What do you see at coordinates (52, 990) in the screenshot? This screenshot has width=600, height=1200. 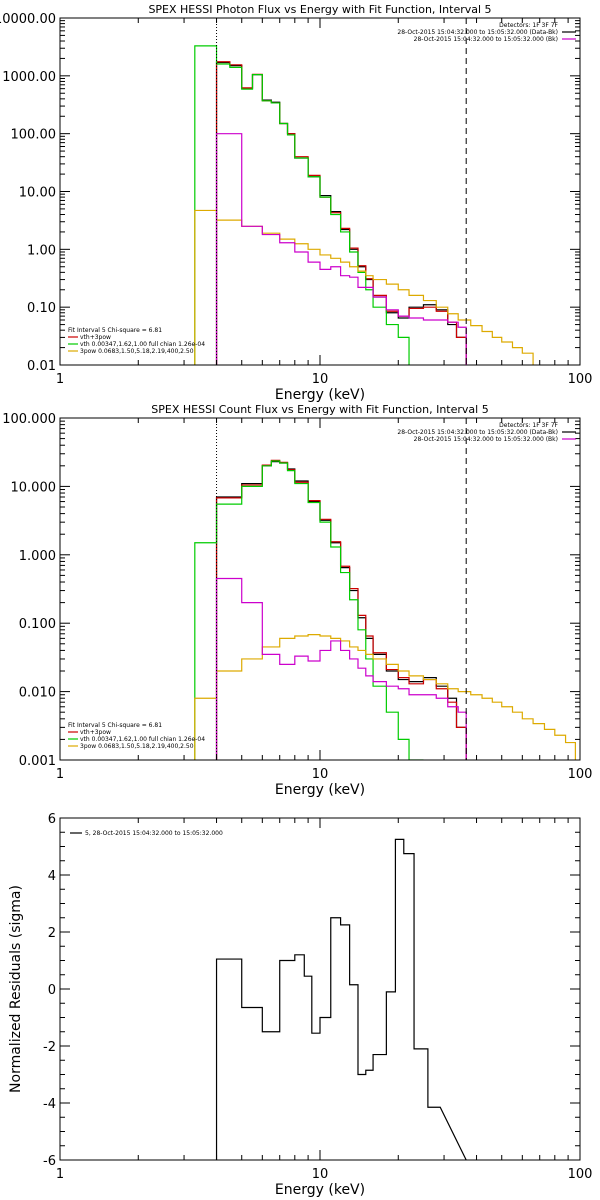 I see `y-tick-label: 0` at bounding box center [52, 990].